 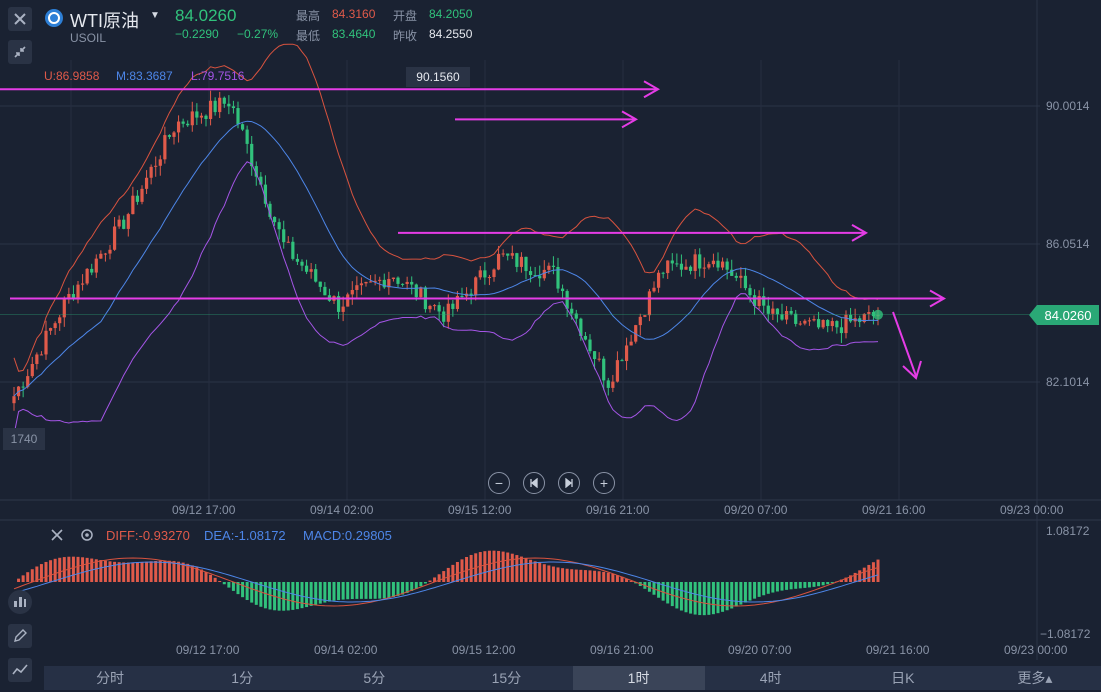 I want to click on tab-timeframe: 日K, so click(x=903, y=678).